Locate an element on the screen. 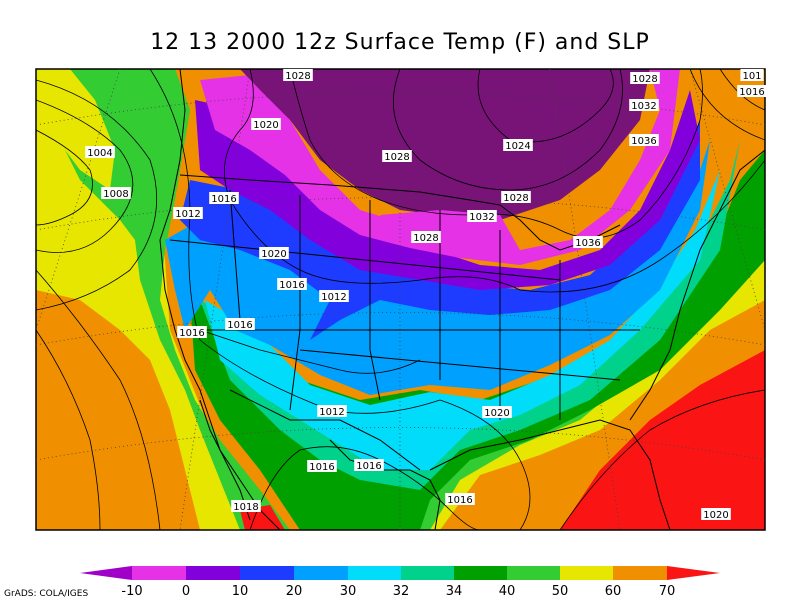  isobar-label: 1024 is located at coordinates (518, 145).